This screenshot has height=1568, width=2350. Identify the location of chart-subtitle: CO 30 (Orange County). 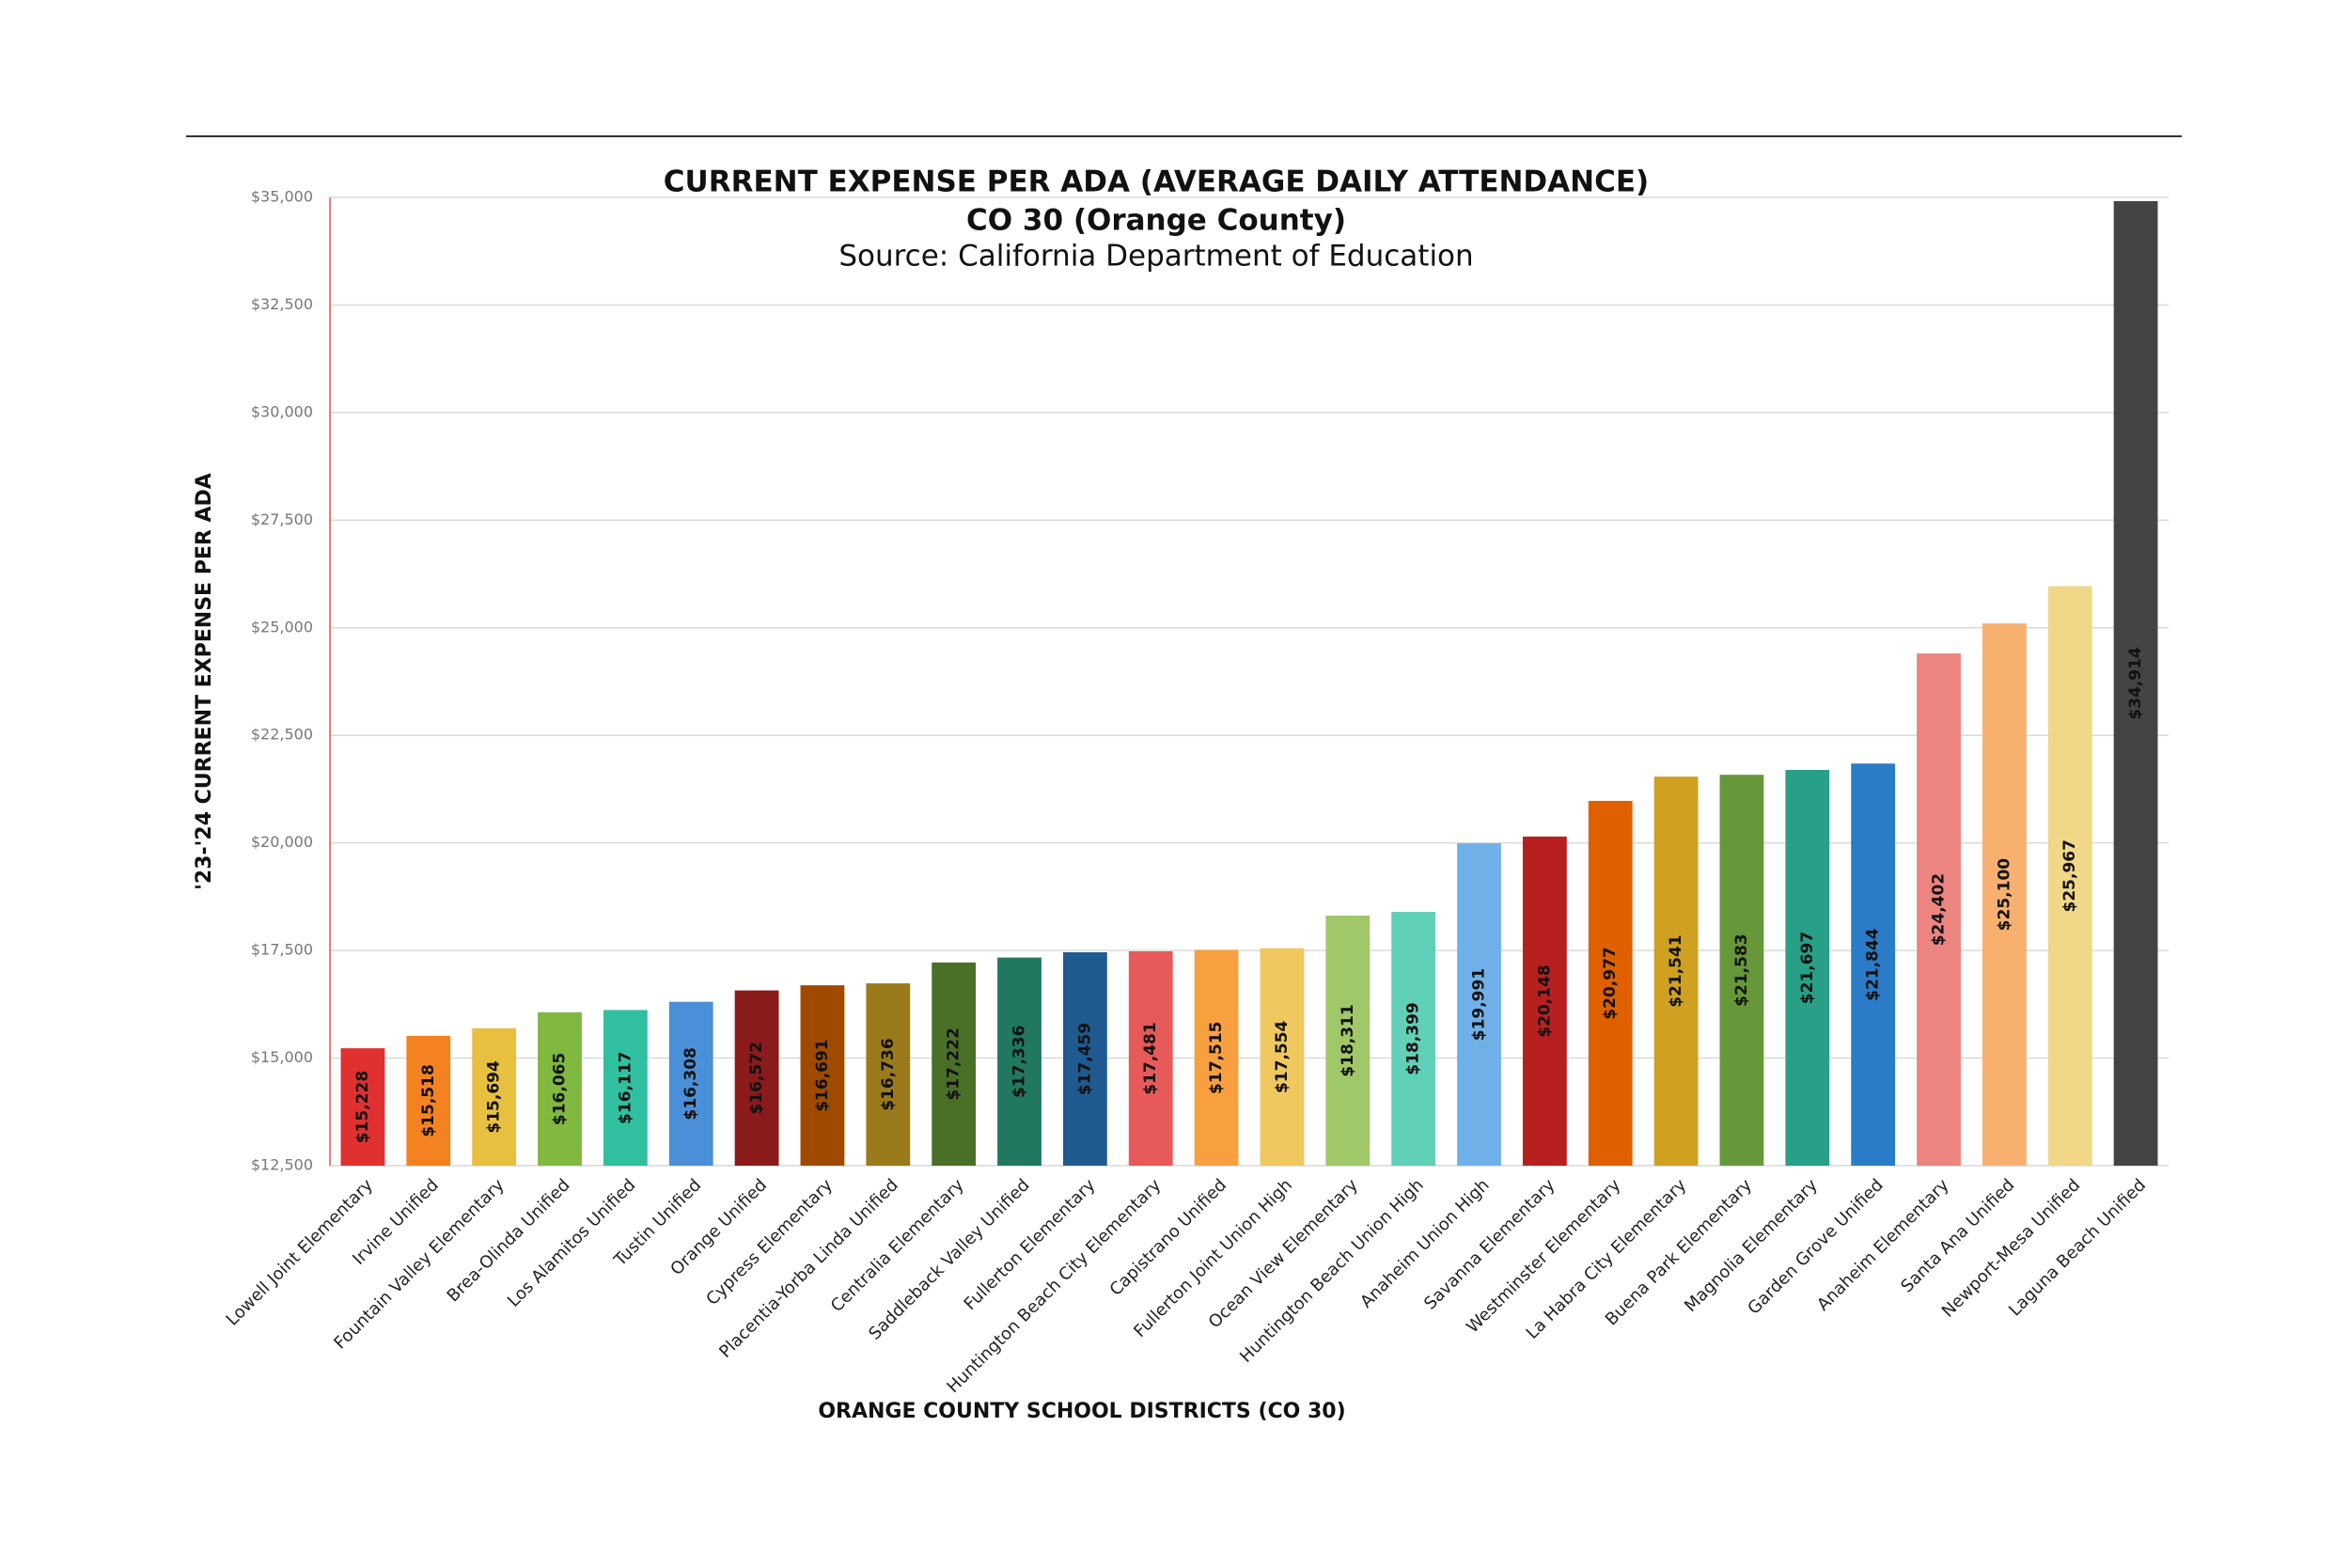
(1156, 221).